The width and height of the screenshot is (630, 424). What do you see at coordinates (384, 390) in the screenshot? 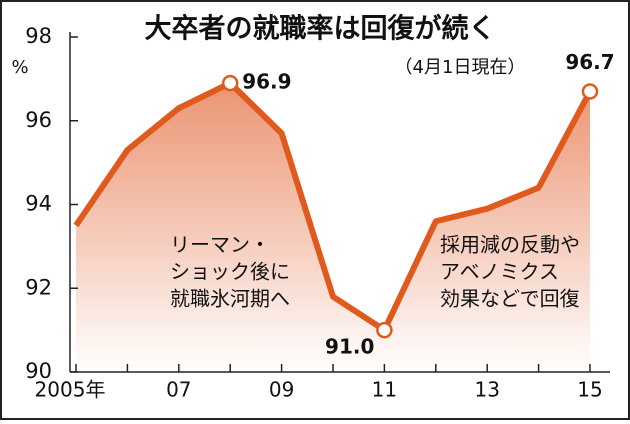
I see `x-tick-label: 11` at bounding box center [384, 390].